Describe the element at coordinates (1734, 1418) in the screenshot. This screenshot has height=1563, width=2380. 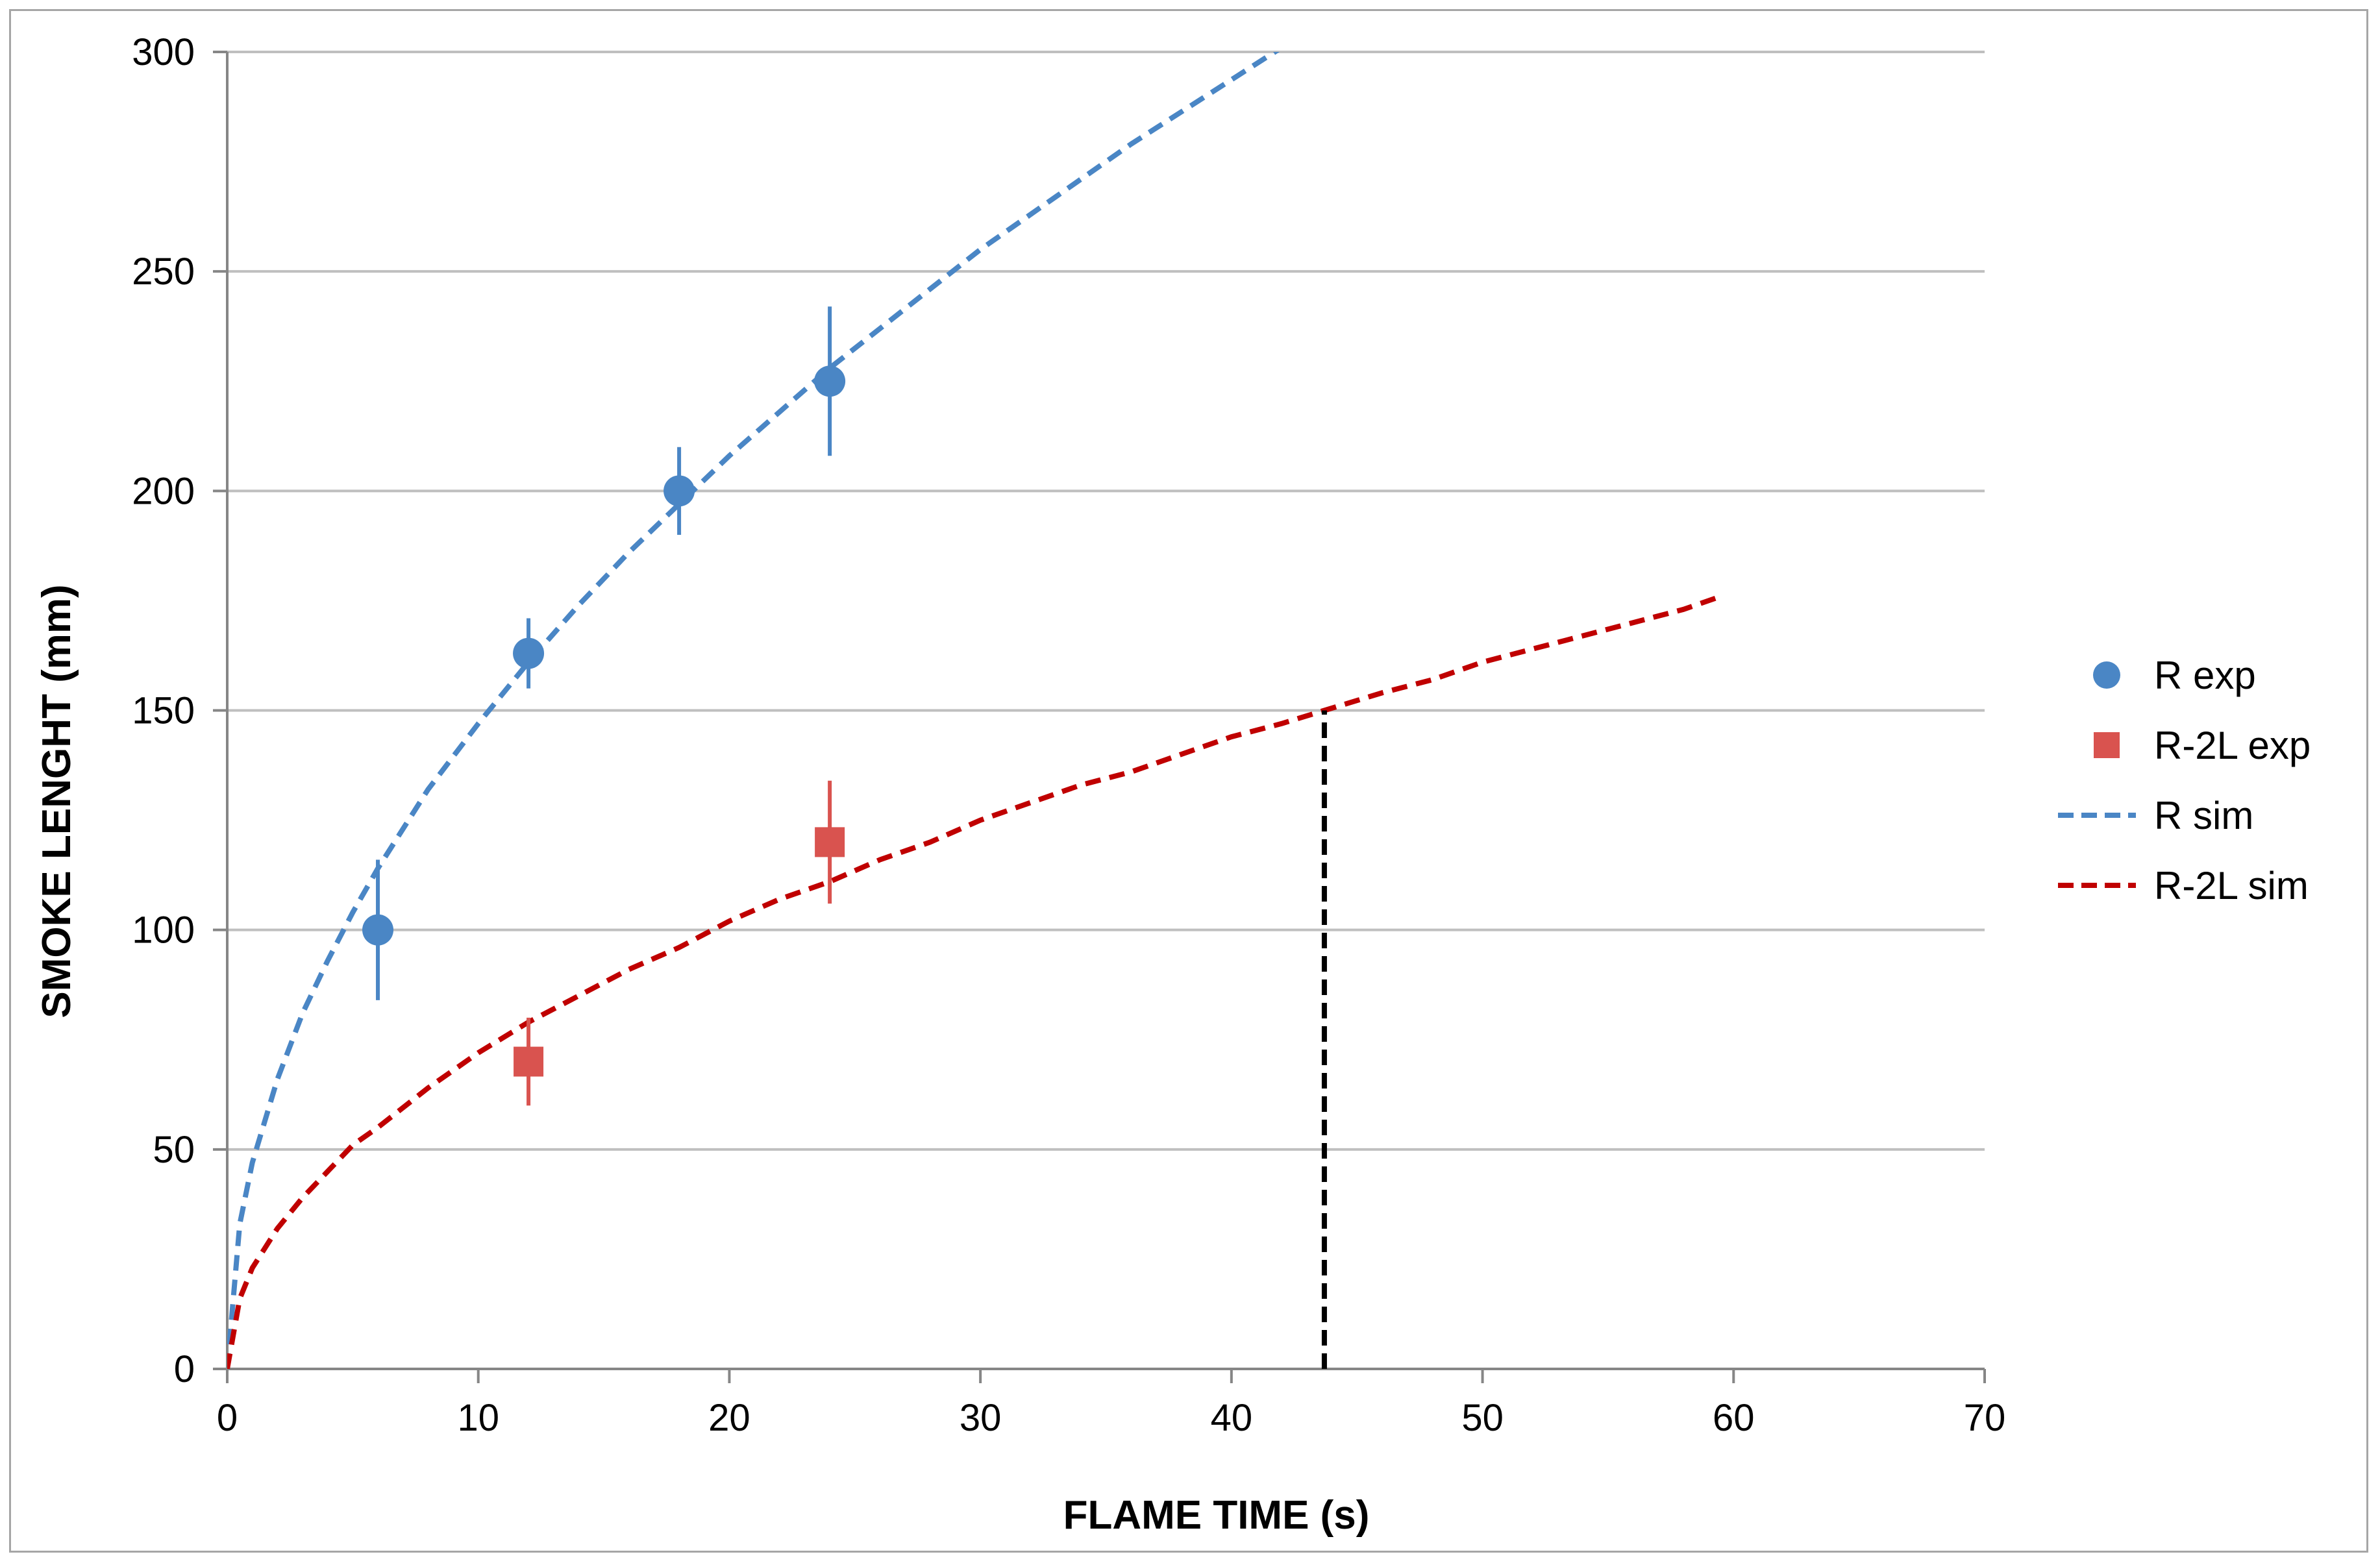
I see `x-tick-label: 60` at that location.